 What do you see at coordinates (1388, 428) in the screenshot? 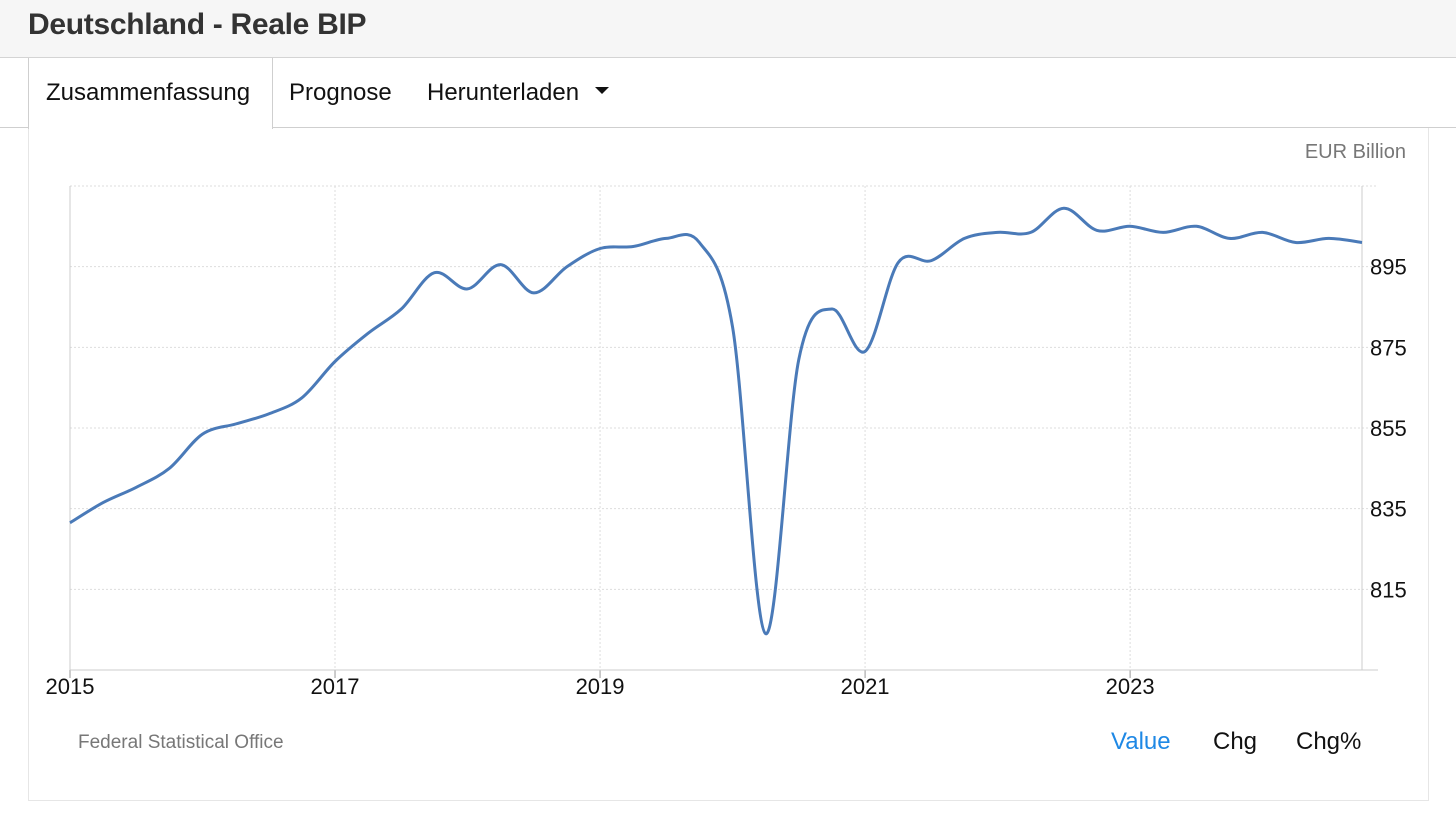
I see `y-tick-label: 855` at bounding box center [1388, 428].